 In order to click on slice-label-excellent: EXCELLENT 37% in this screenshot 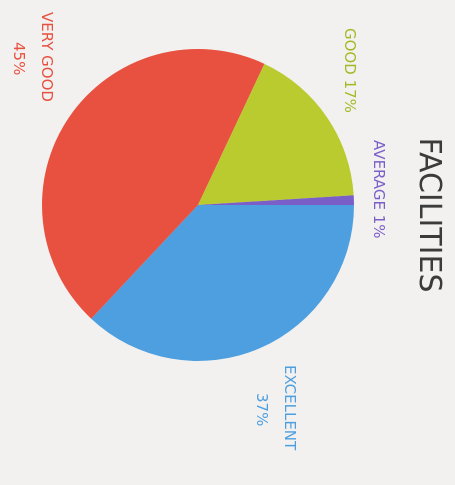, I will do `click(276, 408)`.